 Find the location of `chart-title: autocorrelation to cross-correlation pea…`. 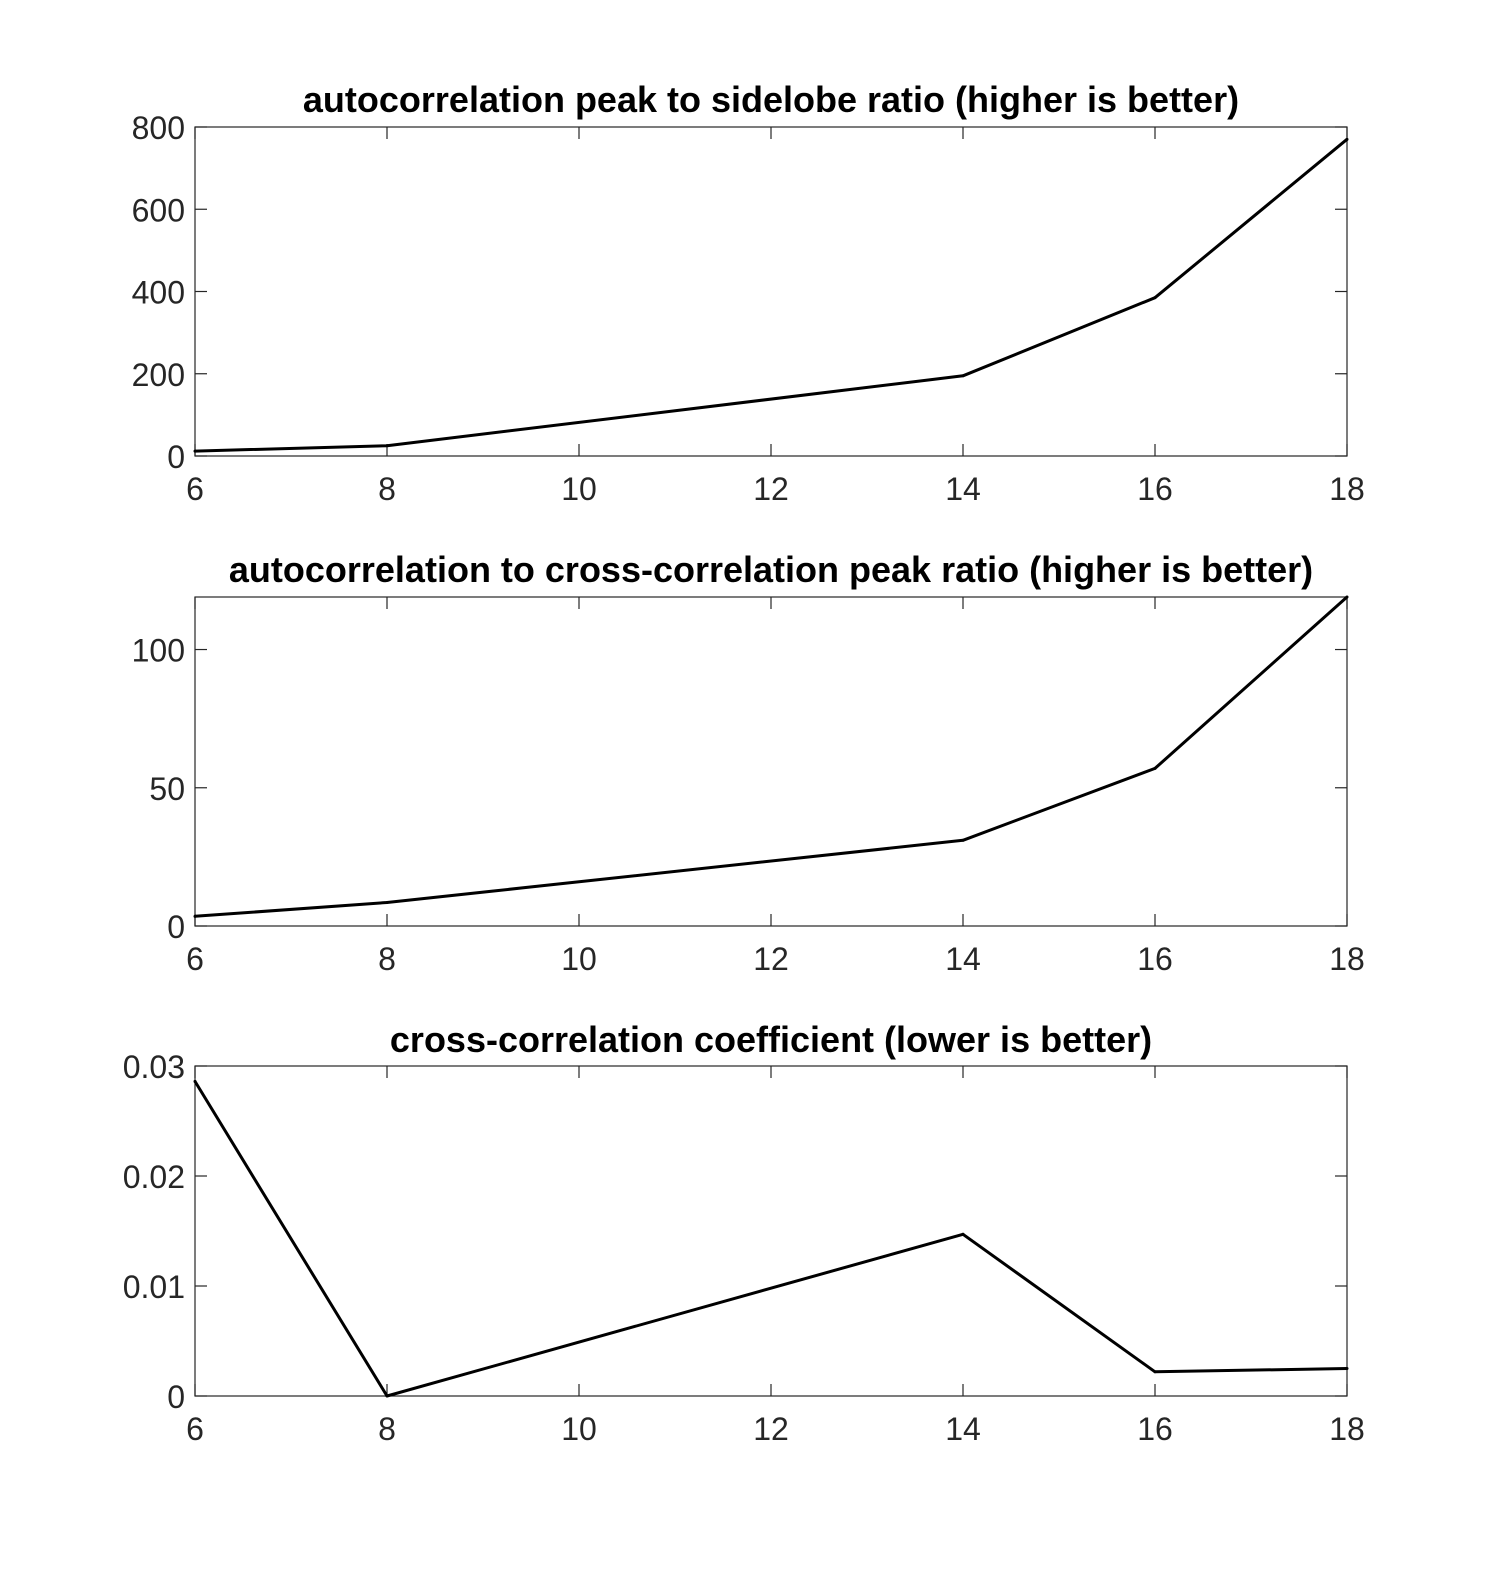

chart-title: autocorrelation to cross-correlation pea… is located at coordinates (771, 569).